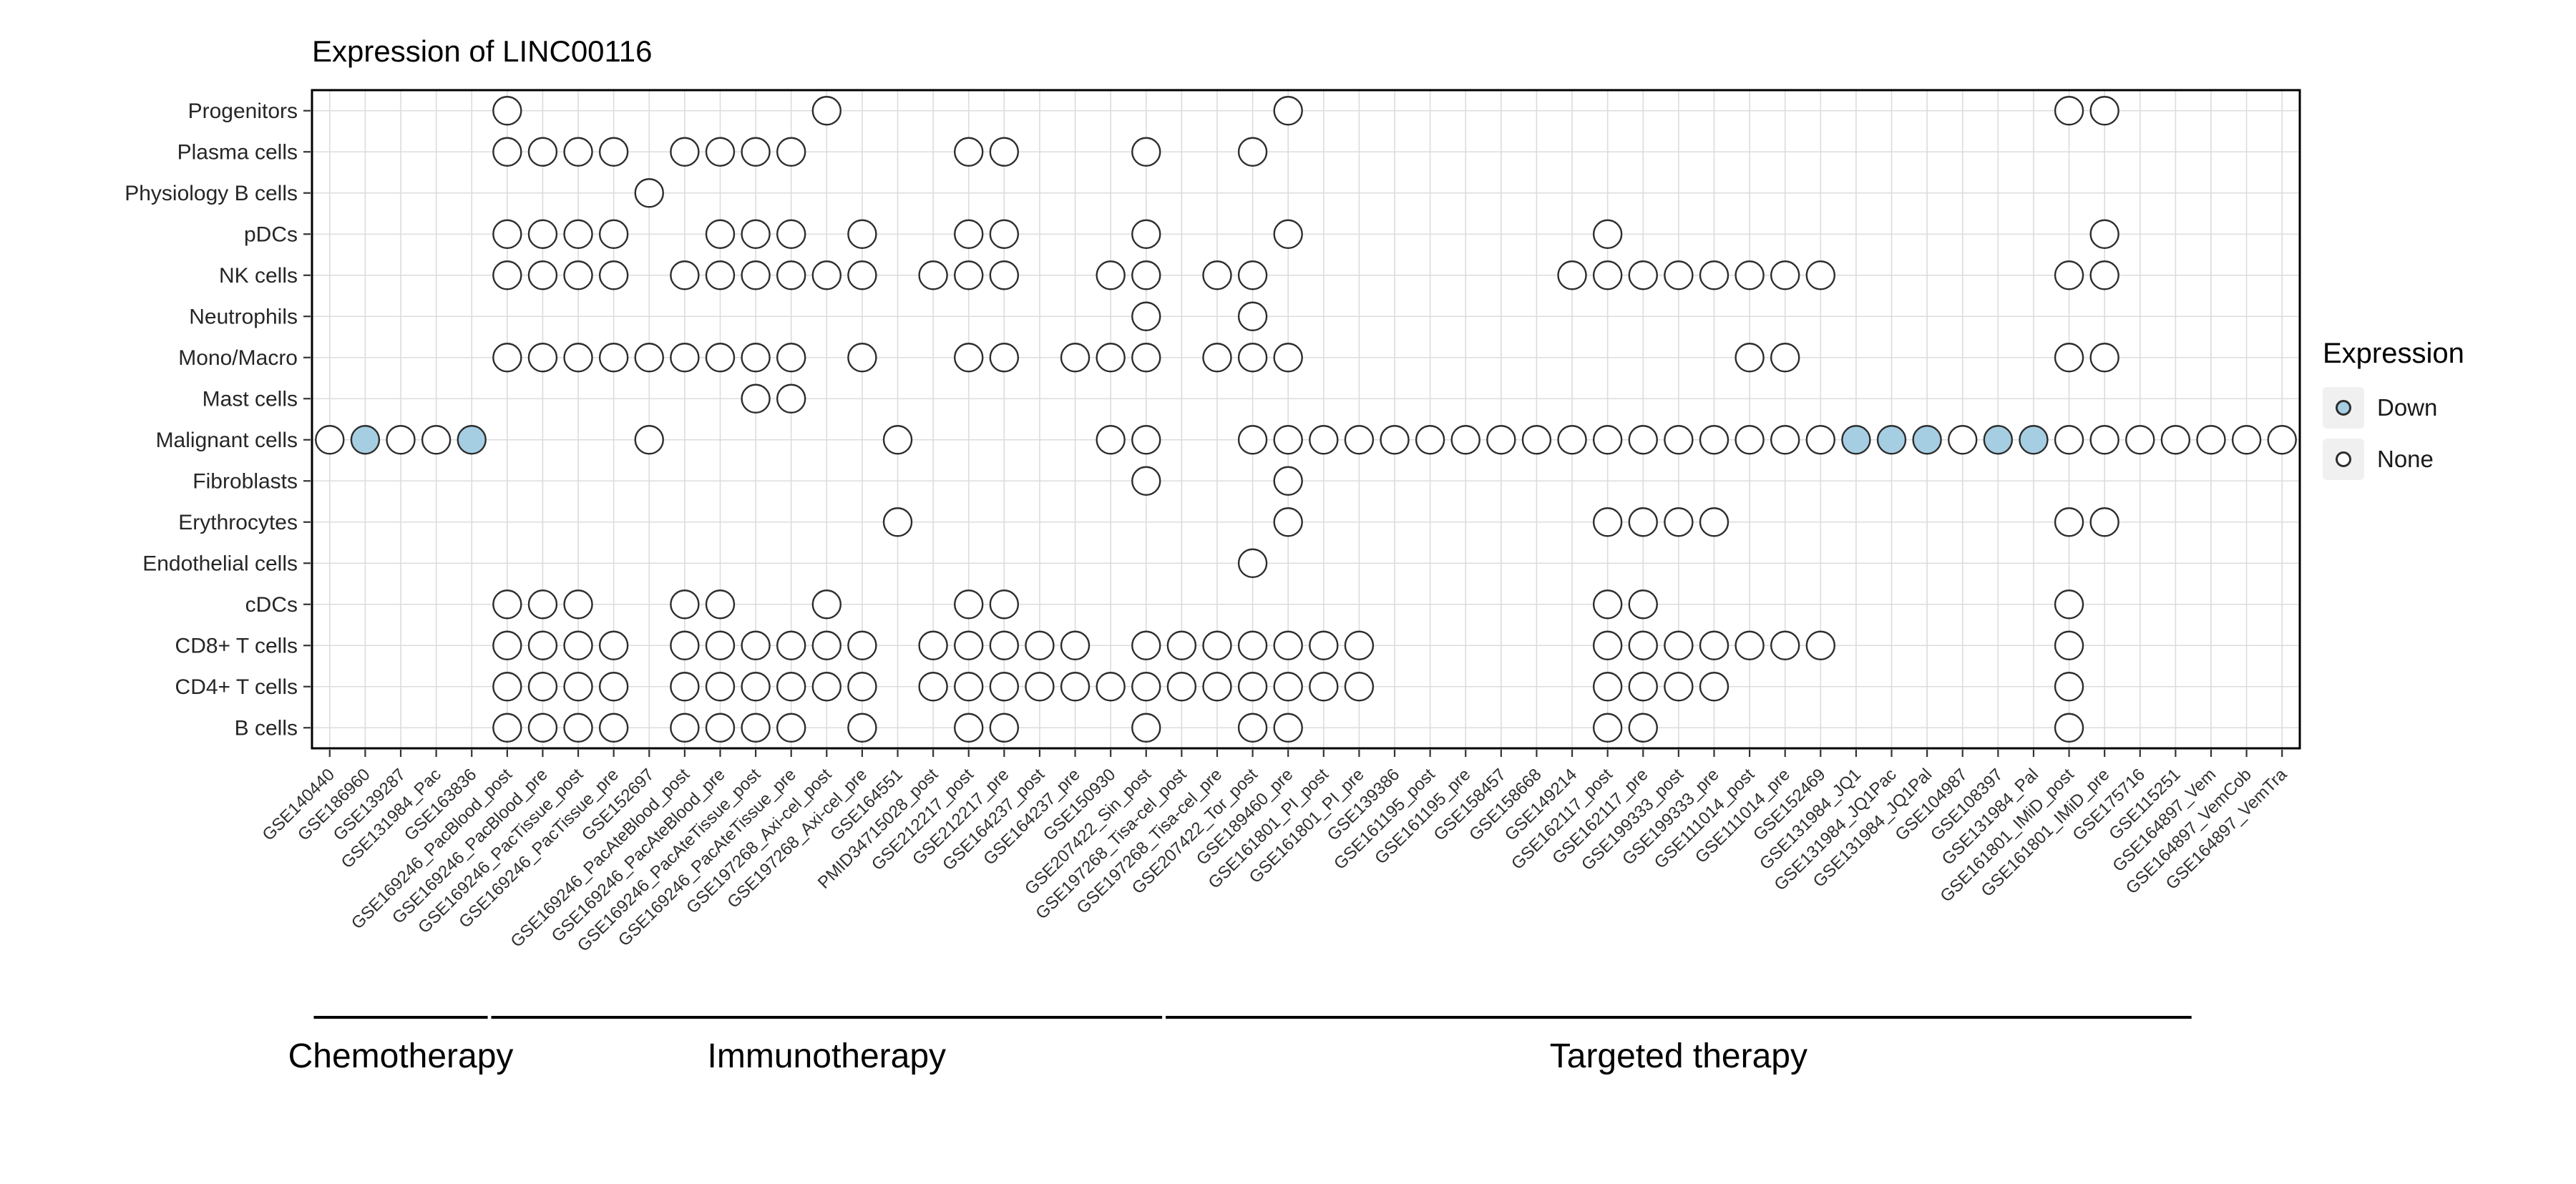 This screenshot has height=1184, width=2576. I want to click on group-label: Targeted therapy, so click(1678, 1056).